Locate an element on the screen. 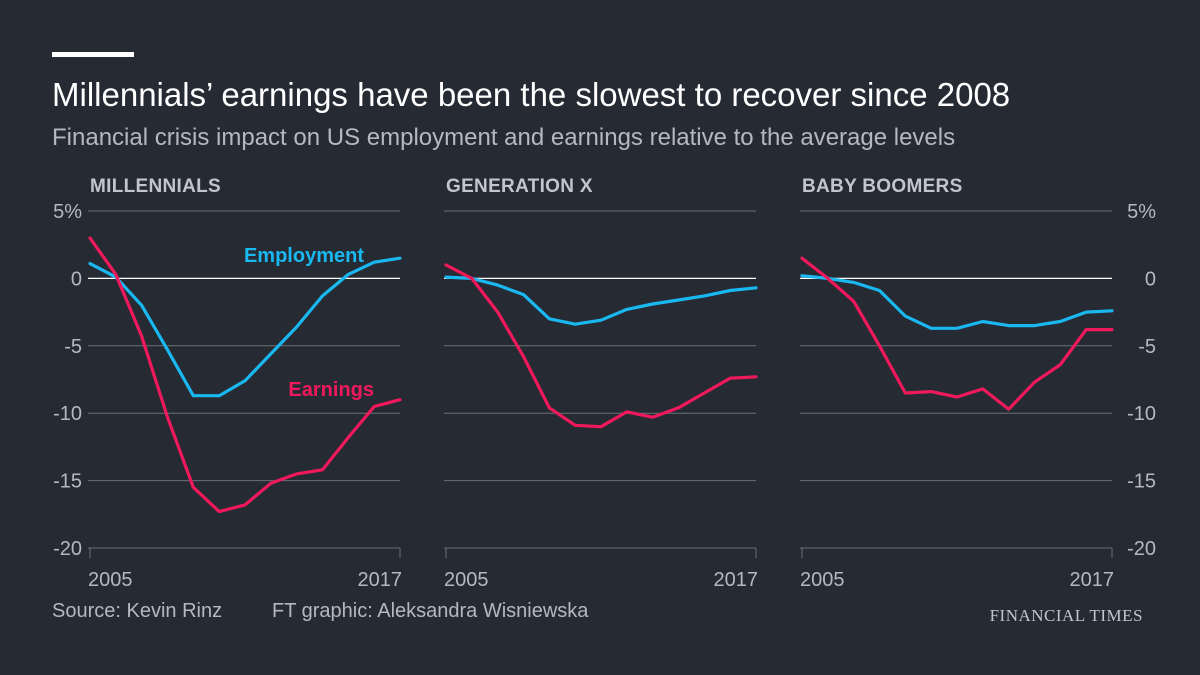  brand-logo: FINANCIAL TIMES is located at coordinates (1066, 615).